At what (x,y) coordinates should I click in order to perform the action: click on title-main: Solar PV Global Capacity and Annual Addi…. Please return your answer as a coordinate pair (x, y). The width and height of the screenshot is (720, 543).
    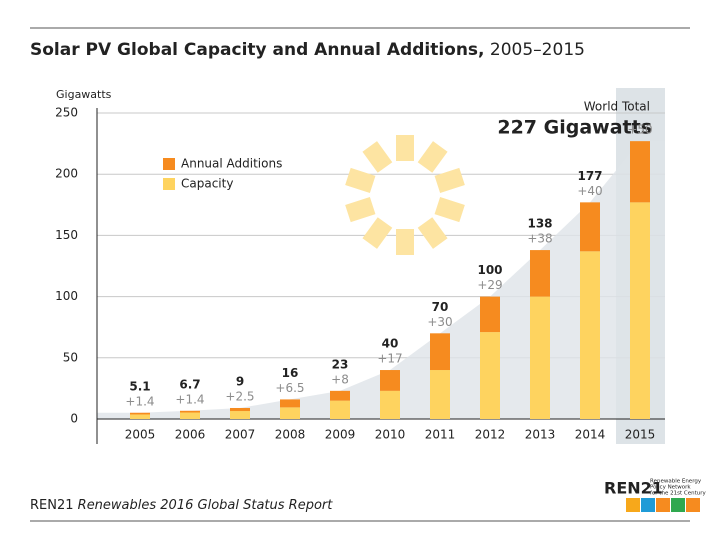
    Looking at the image, I should click on (257, 50).